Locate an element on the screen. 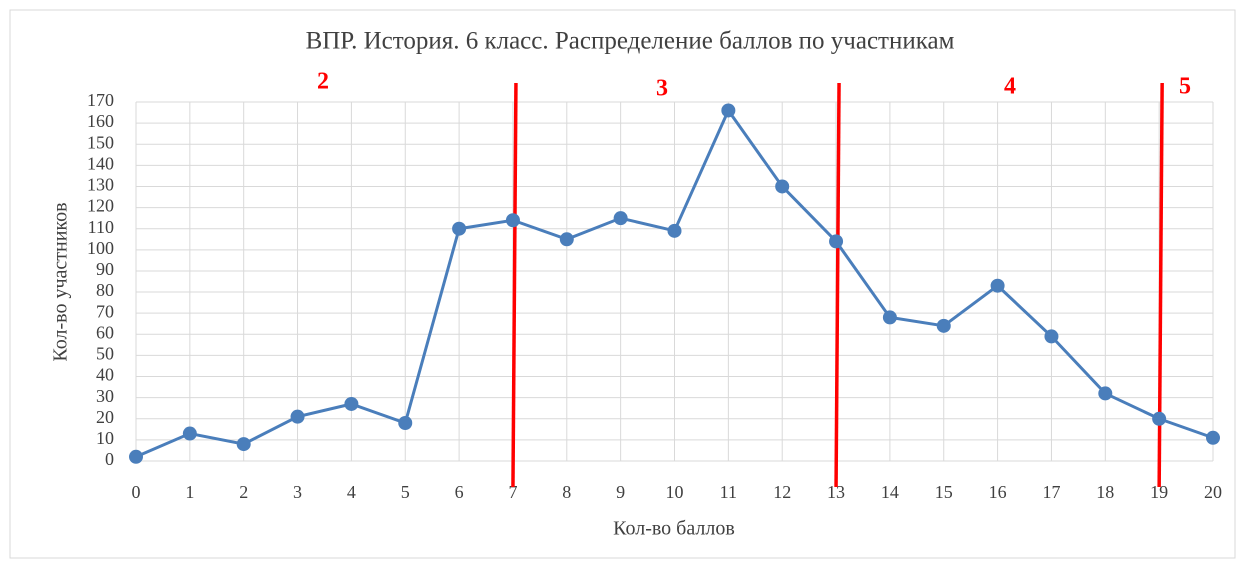 The width and height of the screenshot is (1245, 568). y-tick-label: 150 is located at coordinates (100, 142).